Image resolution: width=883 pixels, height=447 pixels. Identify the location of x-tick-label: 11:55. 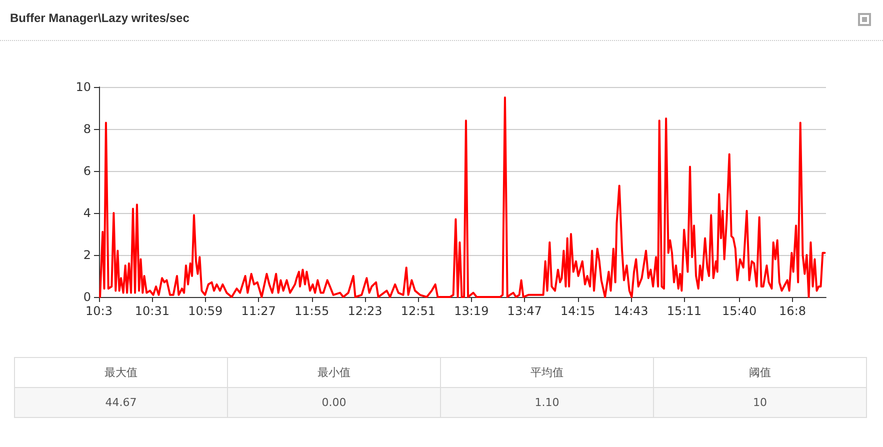
(312, 311).